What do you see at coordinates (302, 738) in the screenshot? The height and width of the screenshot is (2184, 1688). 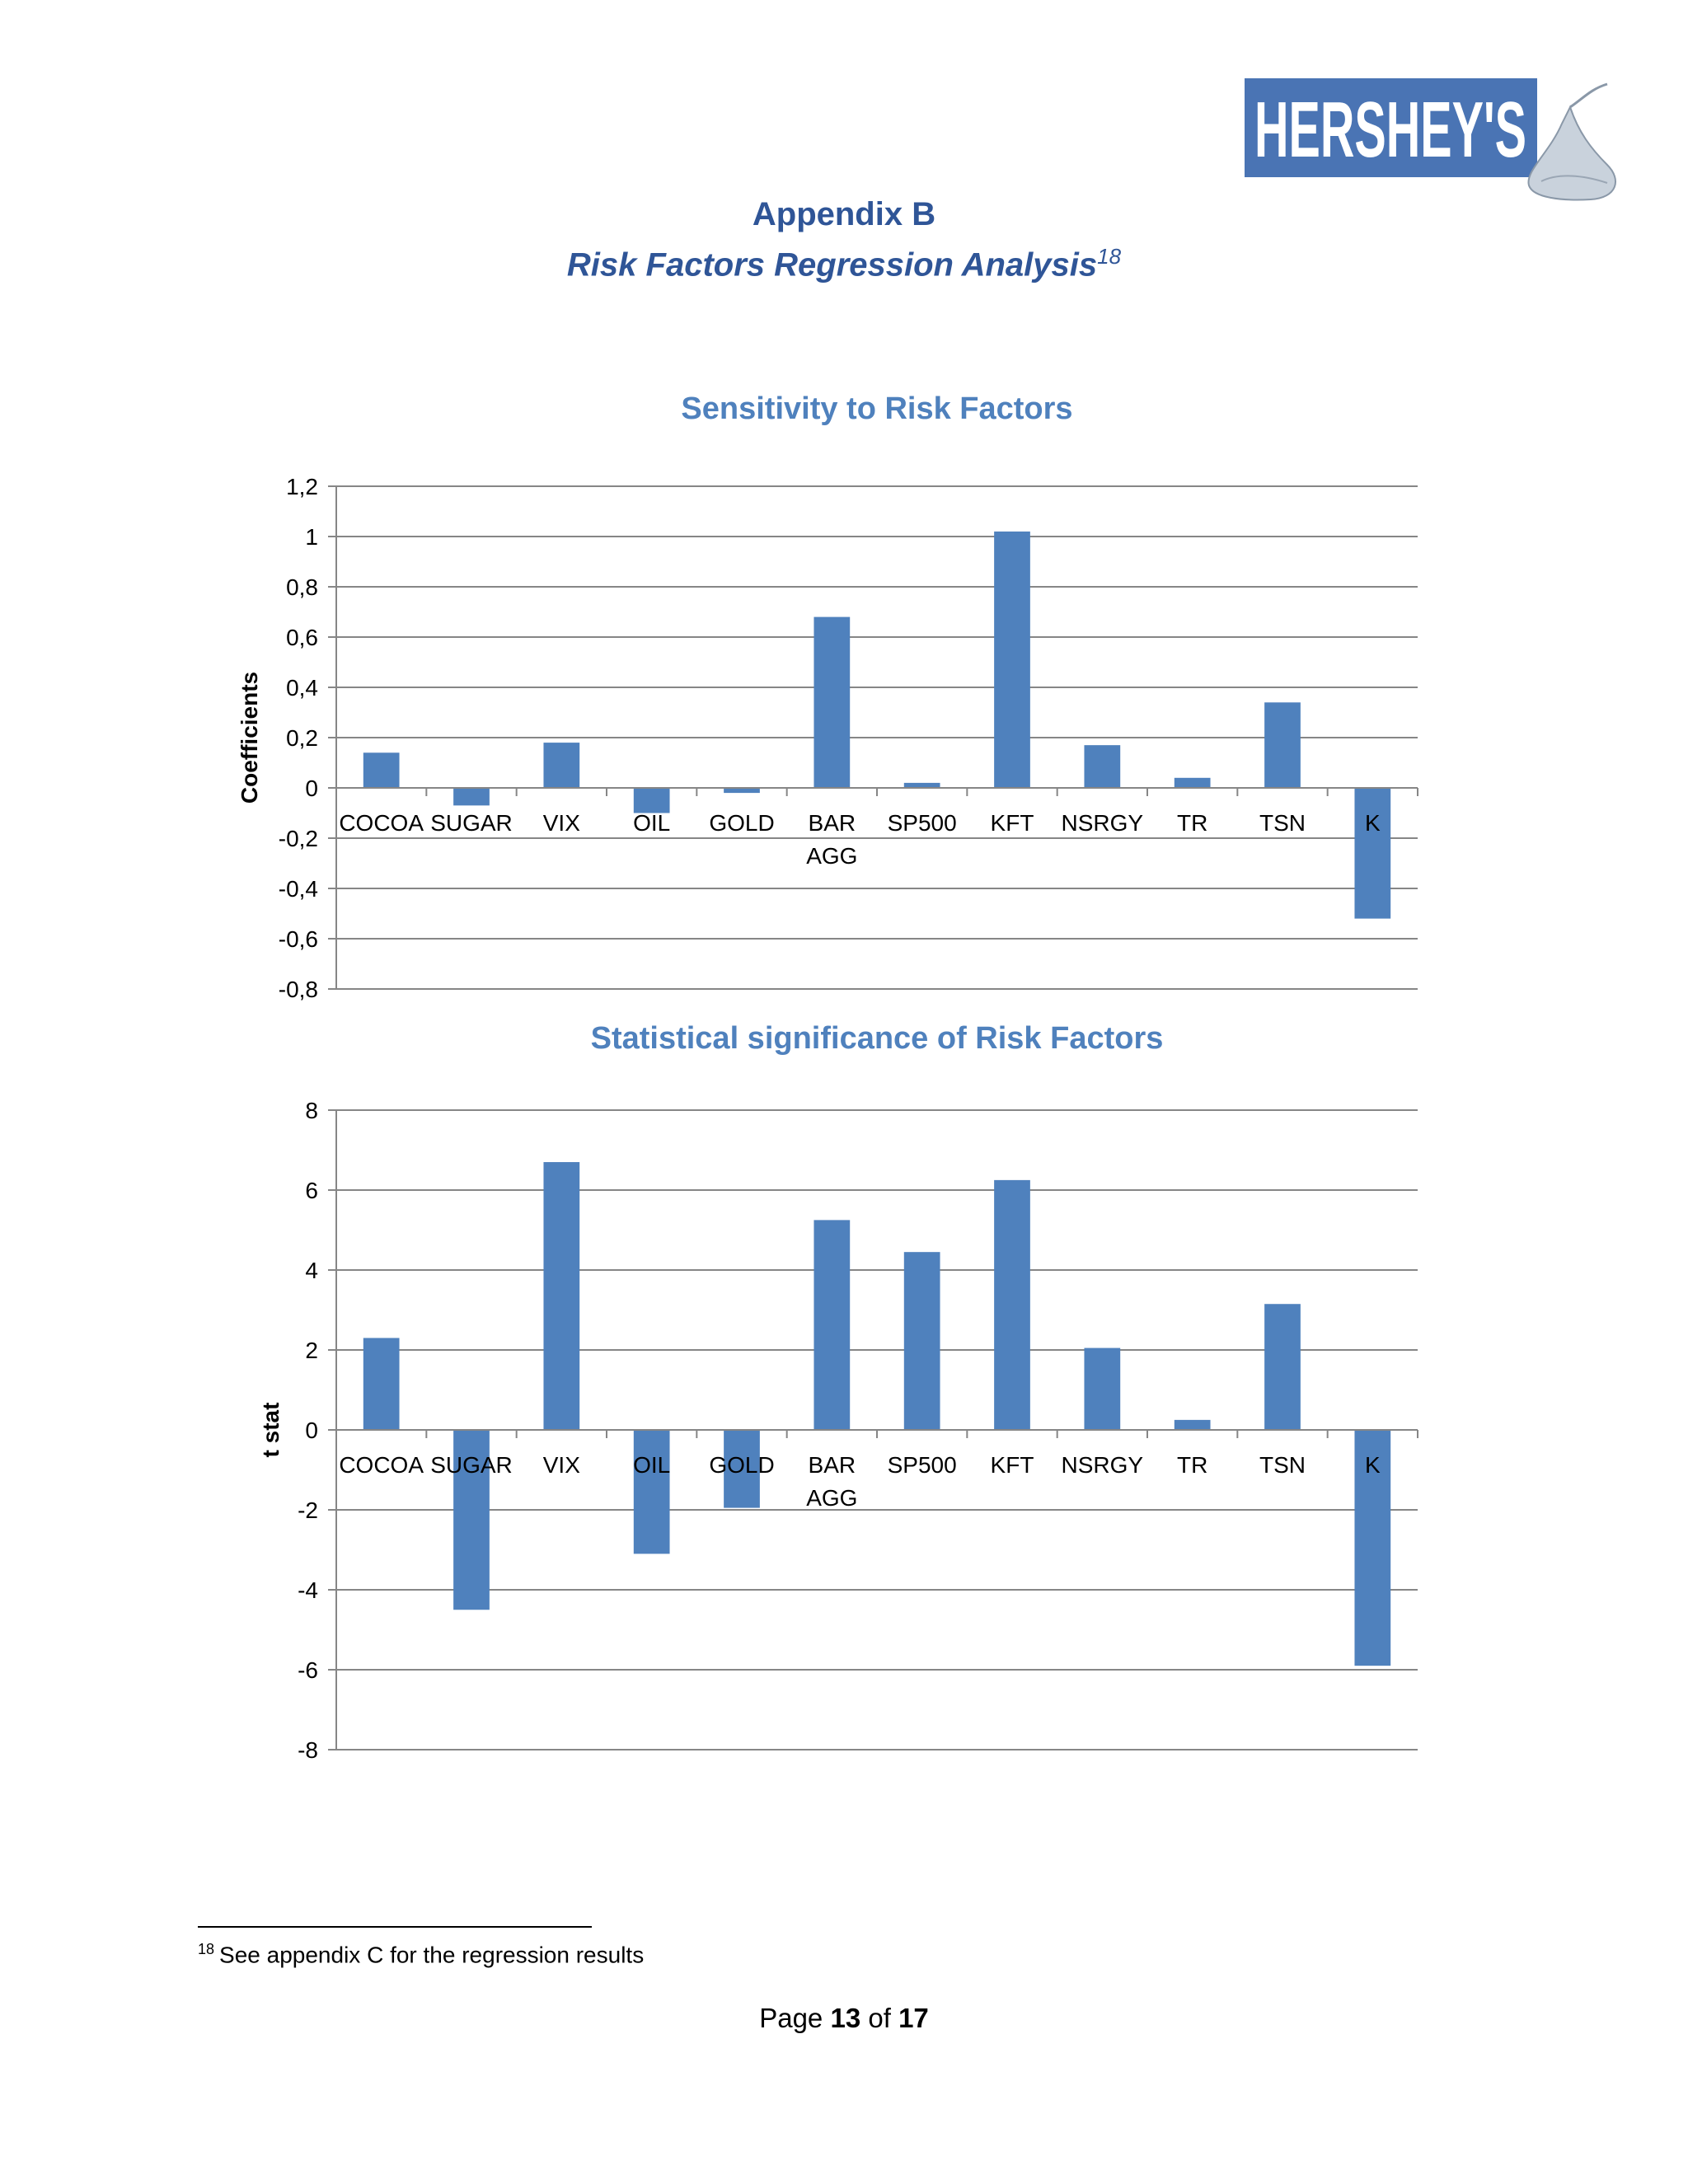 I see `y-tick-label: 0,2` at bounding box center [302, 738].